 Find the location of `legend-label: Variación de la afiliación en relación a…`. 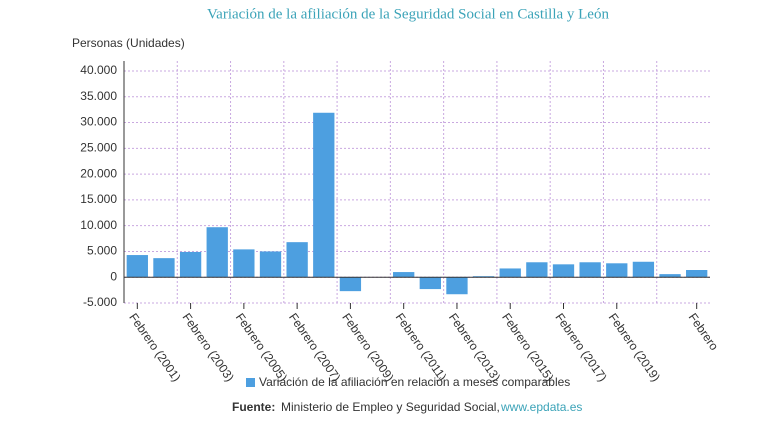

legend-label: Variación de la afiliación en relación a… is located at coordinates (414, 382).